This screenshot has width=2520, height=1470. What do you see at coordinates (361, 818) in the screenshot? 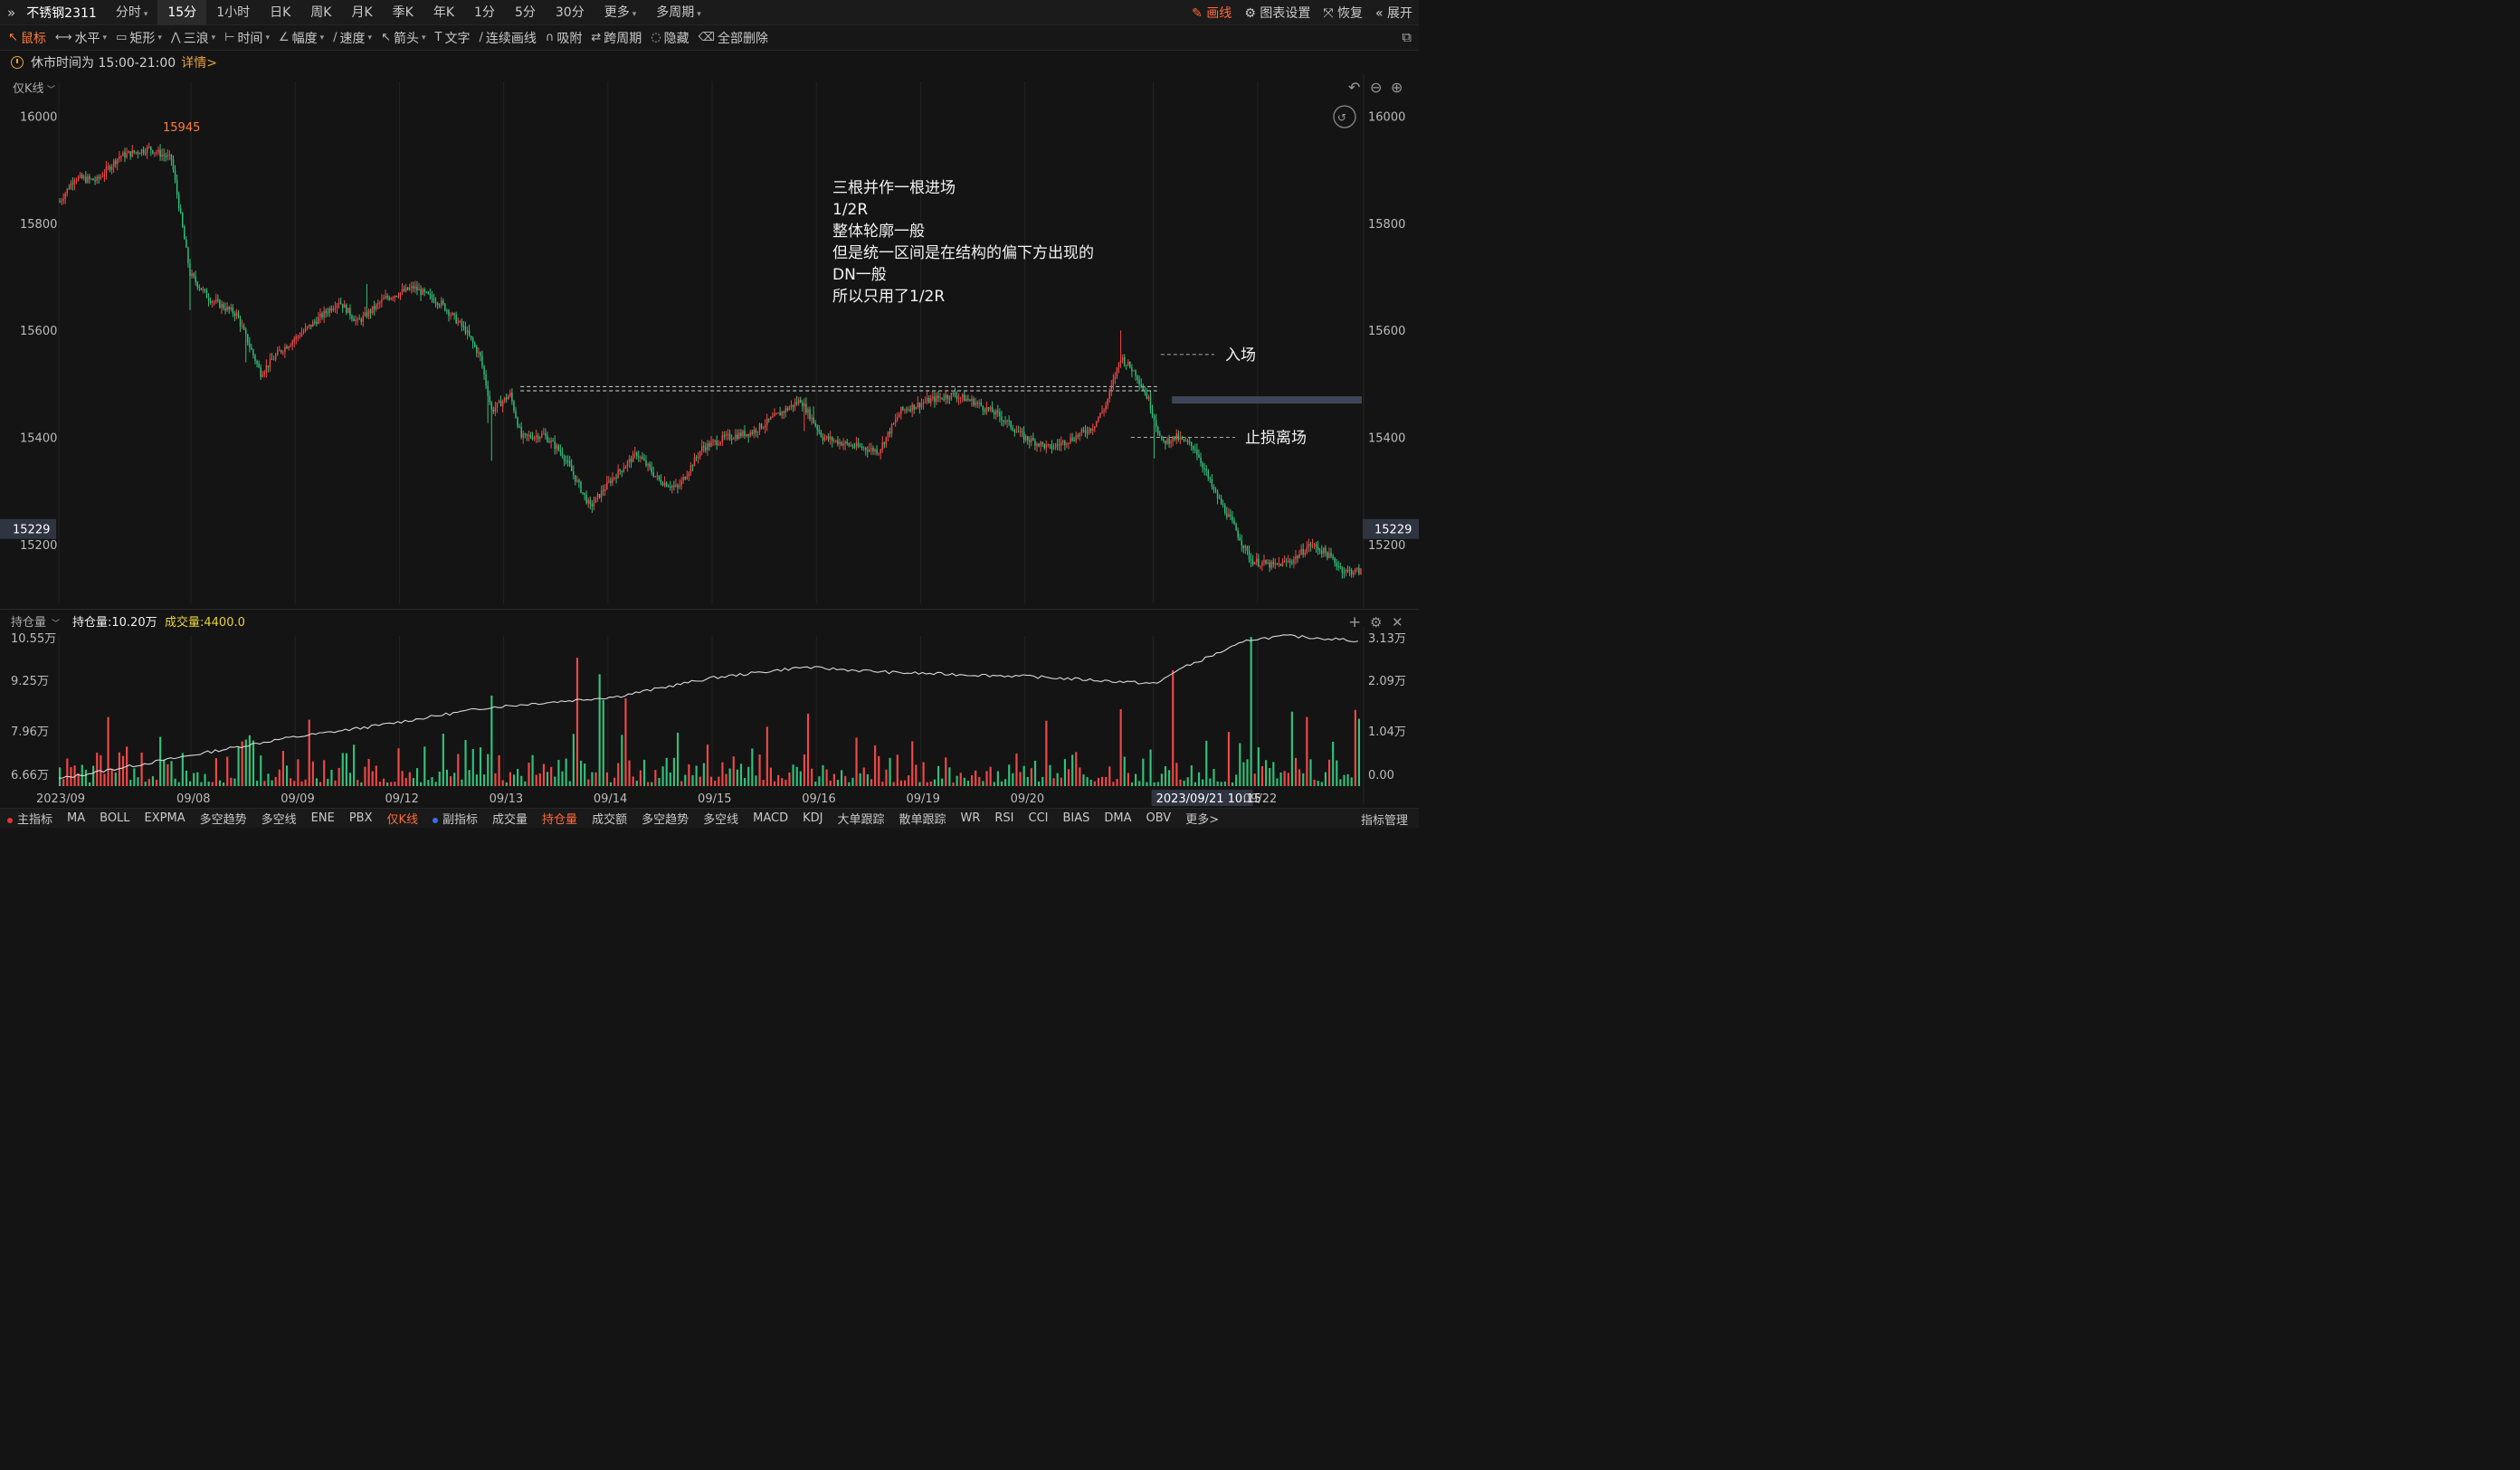
I see `indicator-tab-7: PBX` at bounding box center [361, 818].